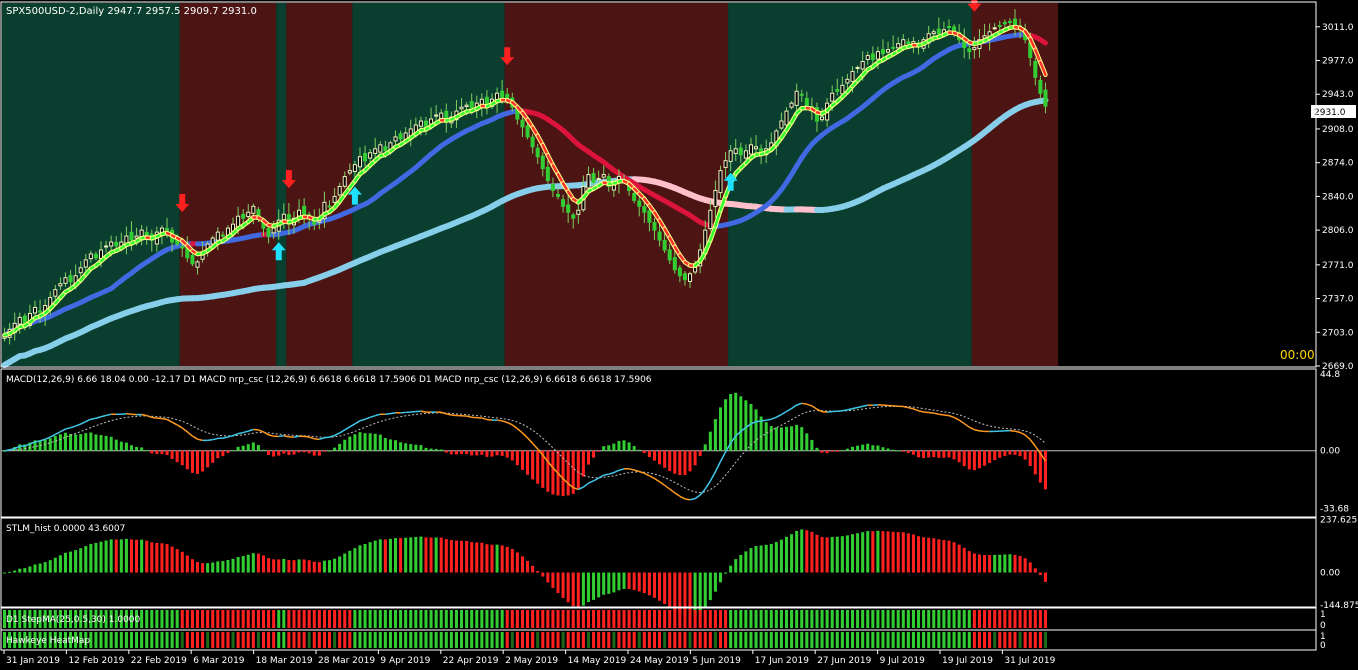 The height and width of the screenshot is (670, 1358). I want to click on stepma-title: D1 StepMA(25,0.5,30) 1.0000, so click(73, 620).